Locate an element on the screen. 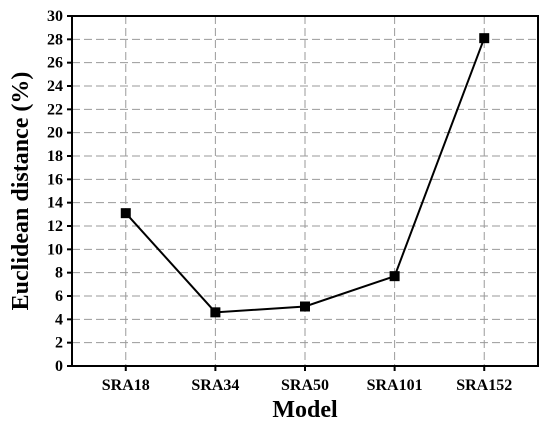 The width and height of the screenshot is (550, 429). y-tick-label: 0 is located at coordinates (59, 366).